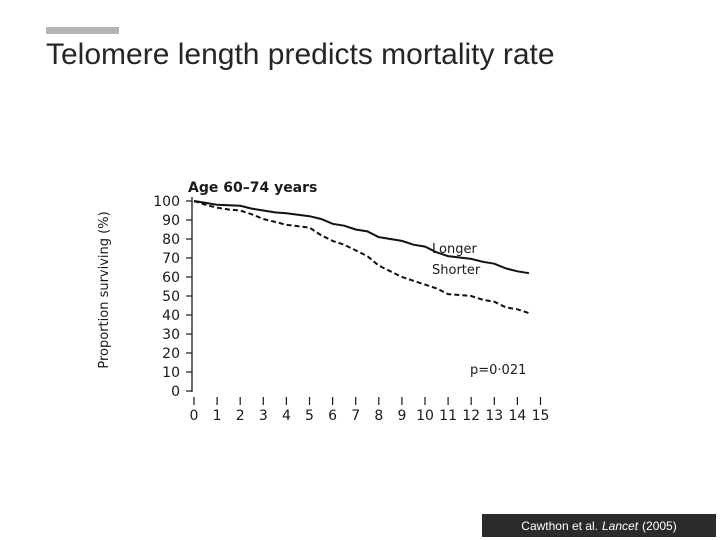 The width and height of the screenshot is (720, 540). I want to click on y-tick-label: 60, so click(171, 278).